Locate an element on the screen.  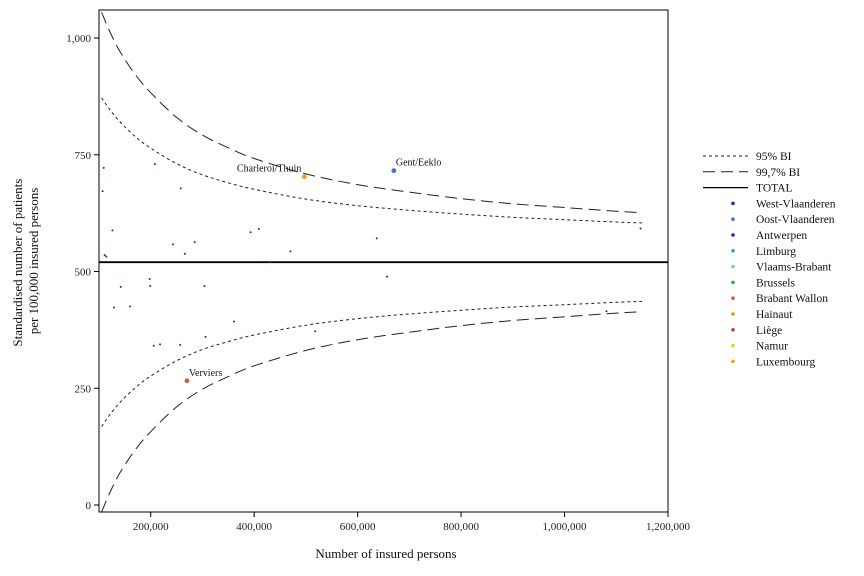
x-axis-label: Number of insured persons is located at coordinates (385, 553).